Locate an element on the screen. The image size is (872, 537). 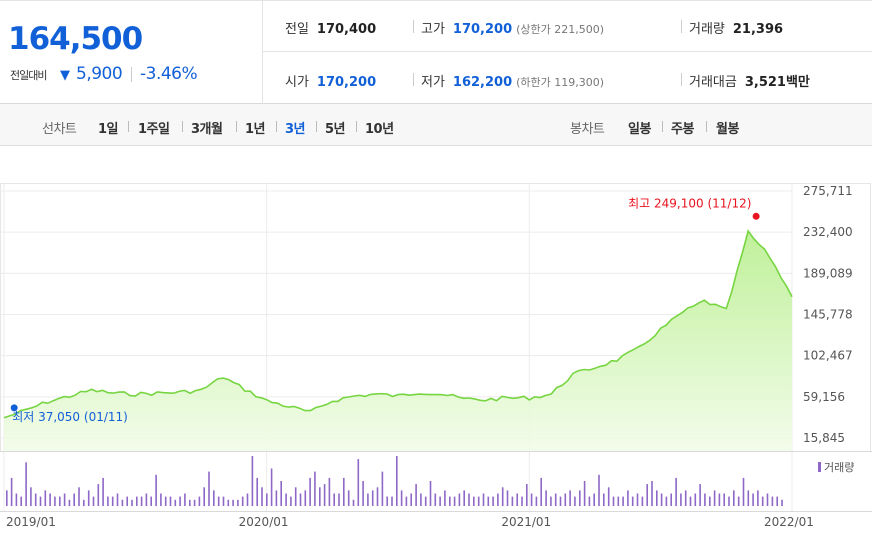
volume-legend-swatch is located at coordinates (819, 467).